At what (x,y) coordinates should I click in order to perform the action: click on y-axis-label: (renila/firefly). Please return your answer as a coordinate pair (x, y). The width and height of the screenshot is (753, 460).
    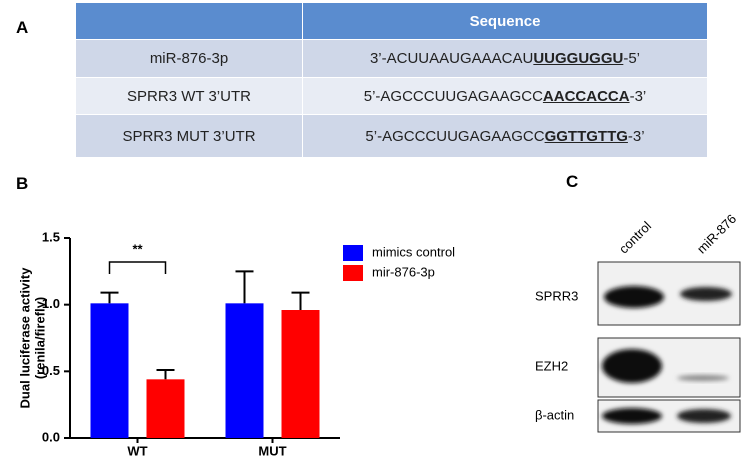
    Looking at the image, I should click on (39, 338).